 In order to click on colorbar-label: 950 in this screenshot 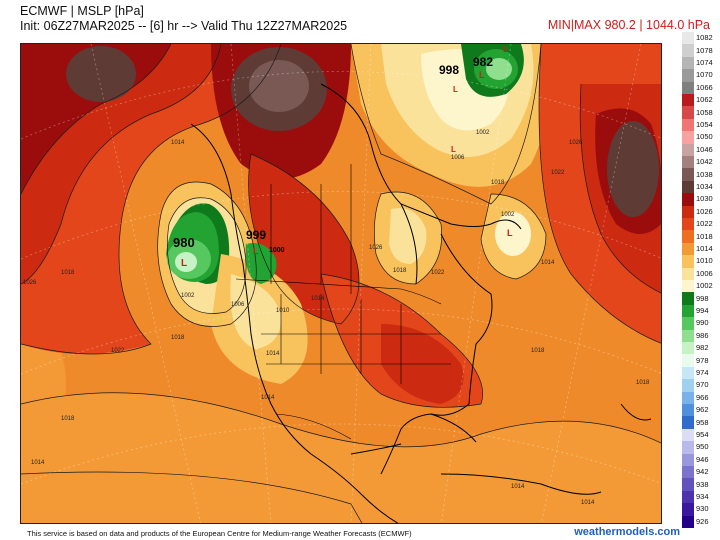, I will do `click(702, 447)`.